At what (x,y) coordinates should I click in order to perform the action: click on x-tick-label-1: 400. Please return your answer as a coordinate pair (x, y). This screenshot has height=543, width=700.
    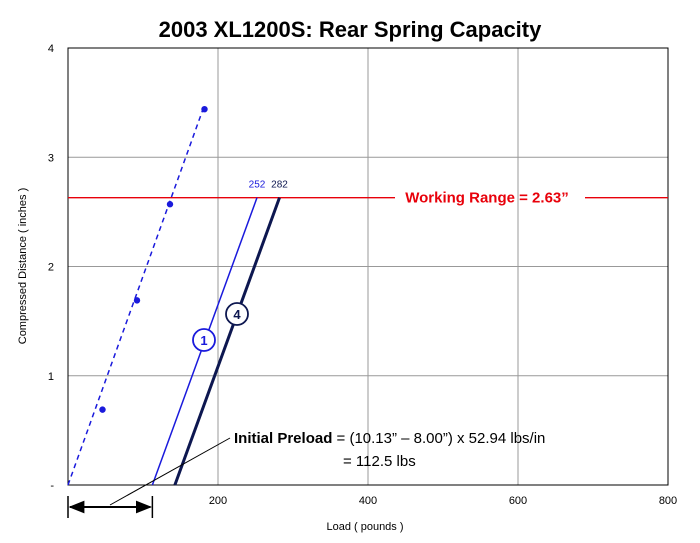
    Looking at the image, I should click on (368, 501).